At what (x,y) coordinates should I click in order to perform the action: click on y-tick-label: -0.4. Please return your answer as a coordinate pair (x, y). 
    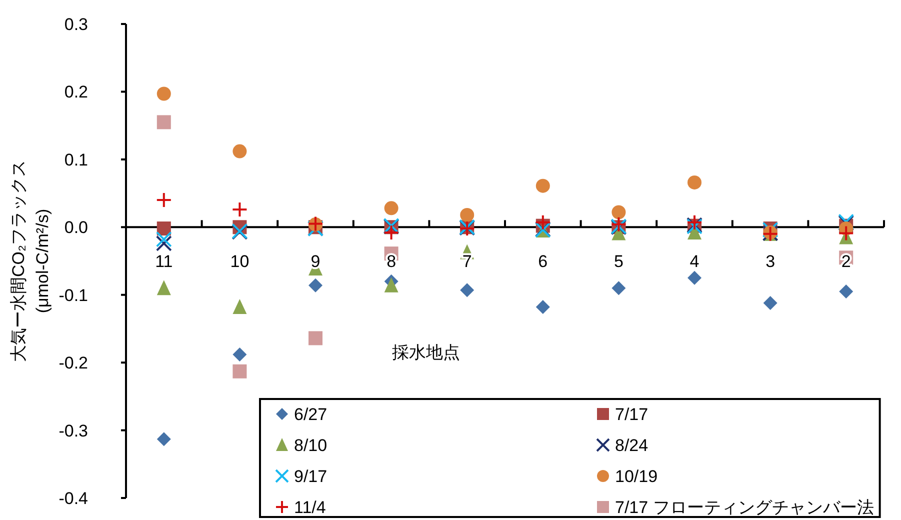
    Looking at the image, I should click on (73, 498).